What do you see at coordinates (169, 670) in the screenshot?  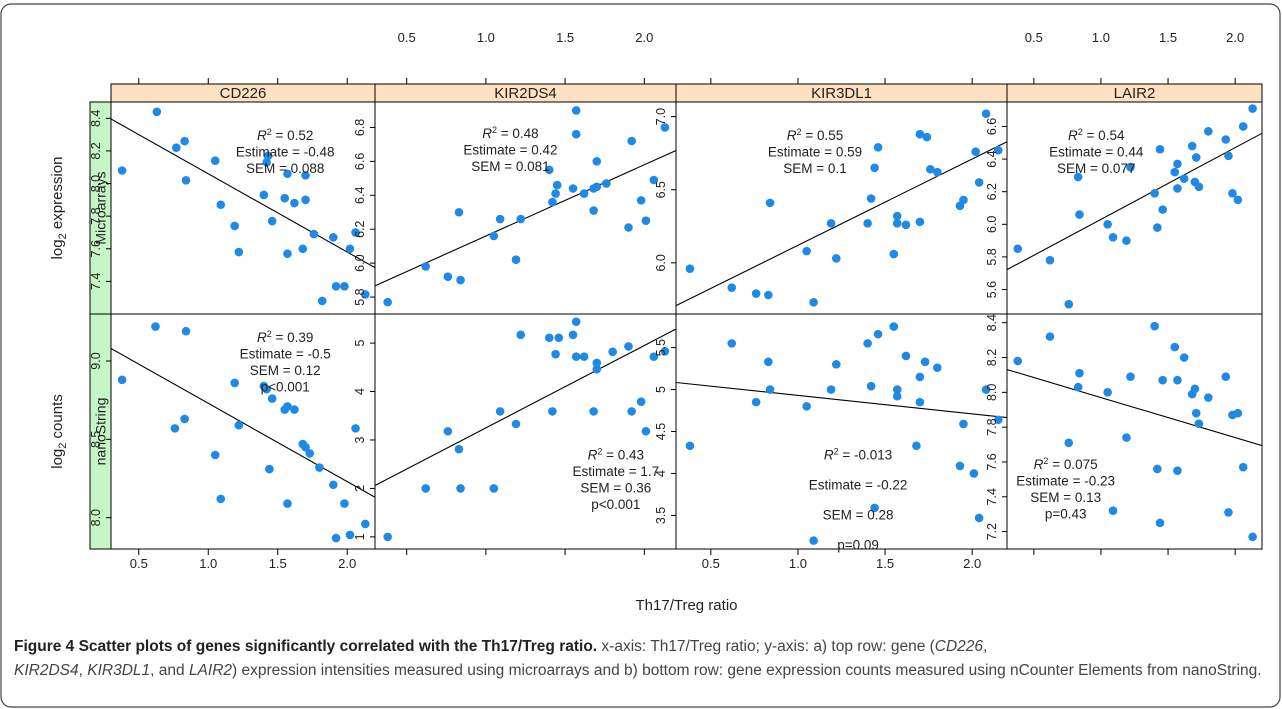 I see `caption-text-4: , and` at bounding box center [169, 670].